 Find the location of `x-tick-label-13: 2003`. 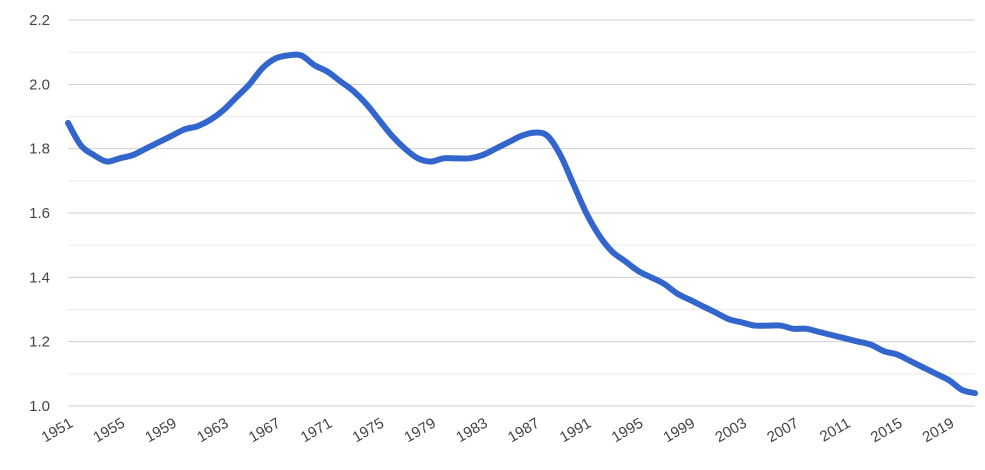

x-tick-label-13: 2003 is located at coordinates (730, 430).